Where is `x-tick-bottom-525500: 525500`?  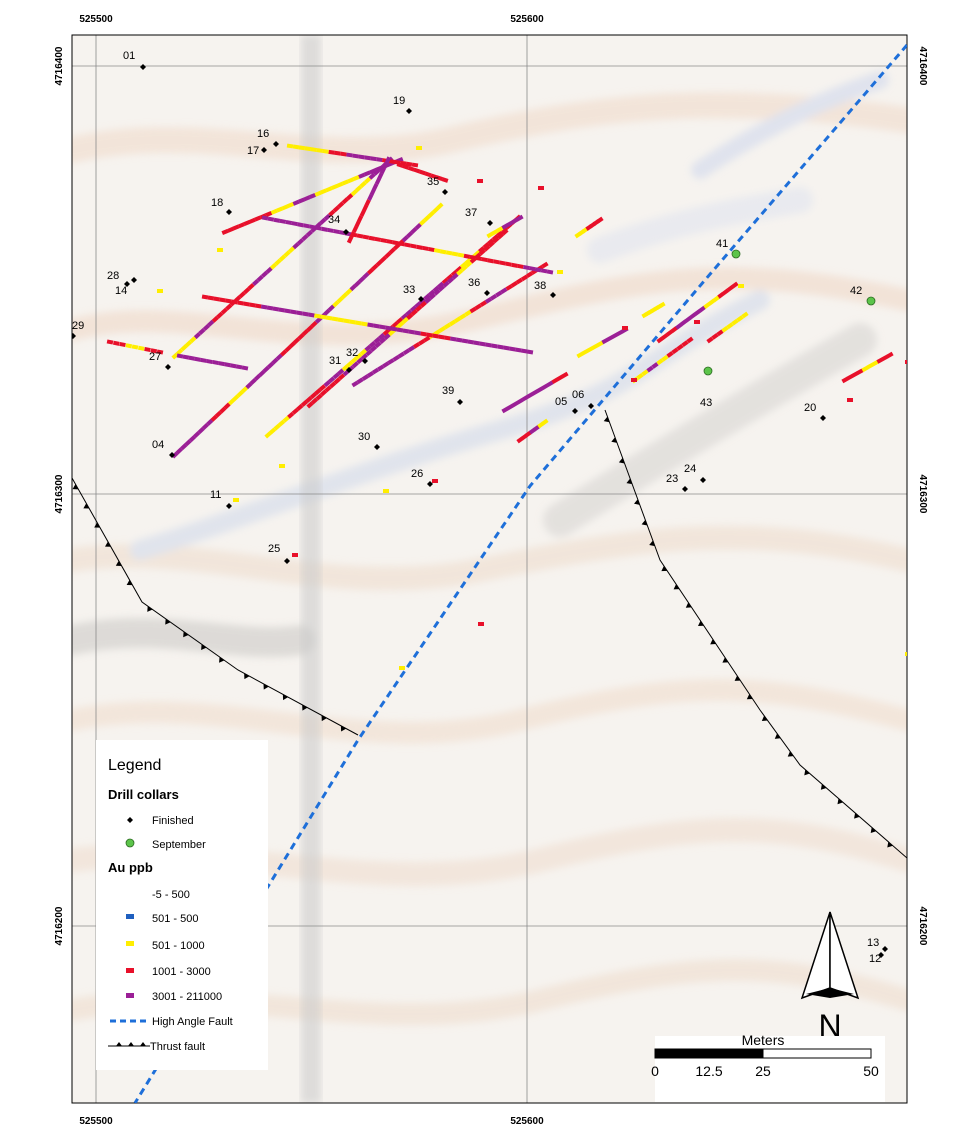 x-tick-bottom-525500: 525500 is located at coordinates (96, 1121).